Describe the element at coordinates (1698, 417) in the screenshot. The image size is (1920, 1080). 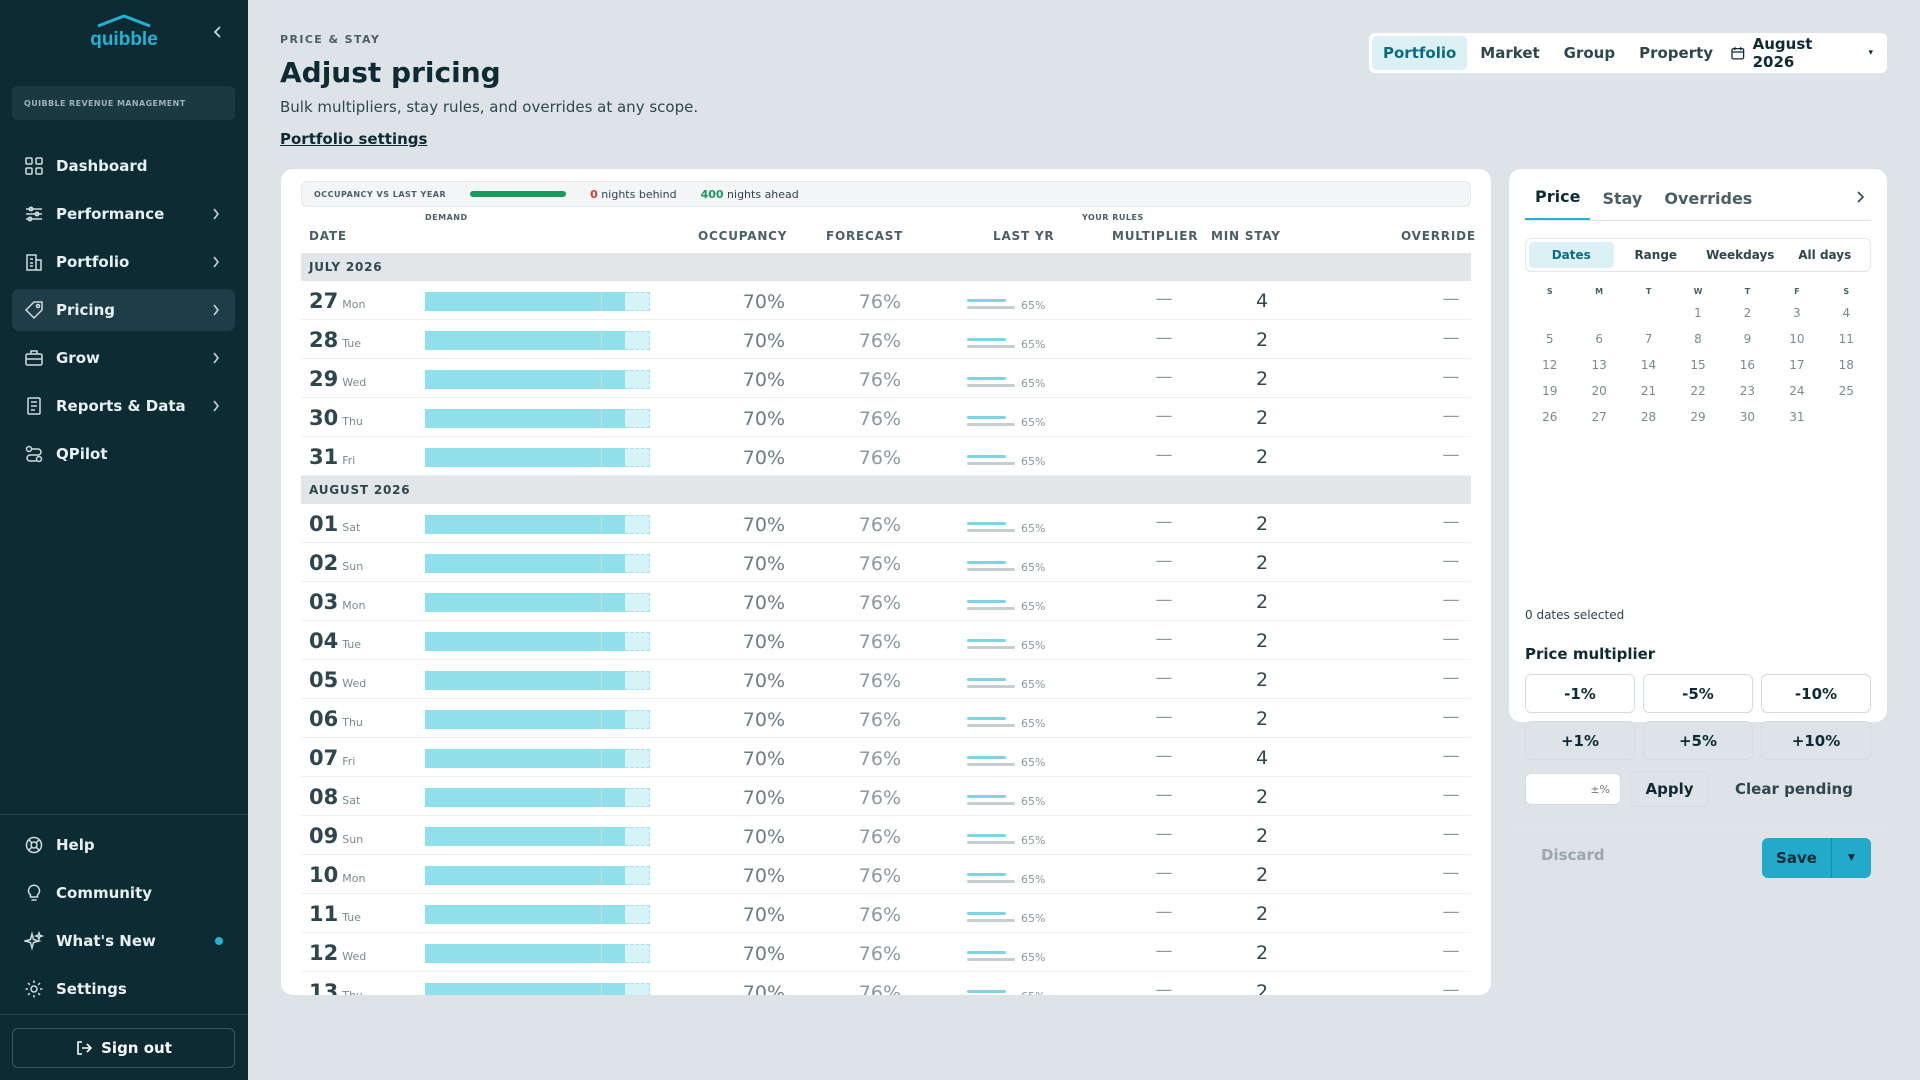
I see `calendar-day: 29` at that location.